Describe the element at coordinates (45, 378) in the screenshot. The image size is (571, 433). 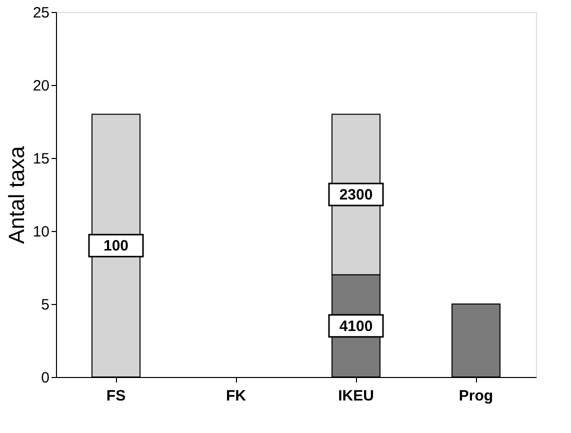
I see `y-tick-label: 0` at that location.